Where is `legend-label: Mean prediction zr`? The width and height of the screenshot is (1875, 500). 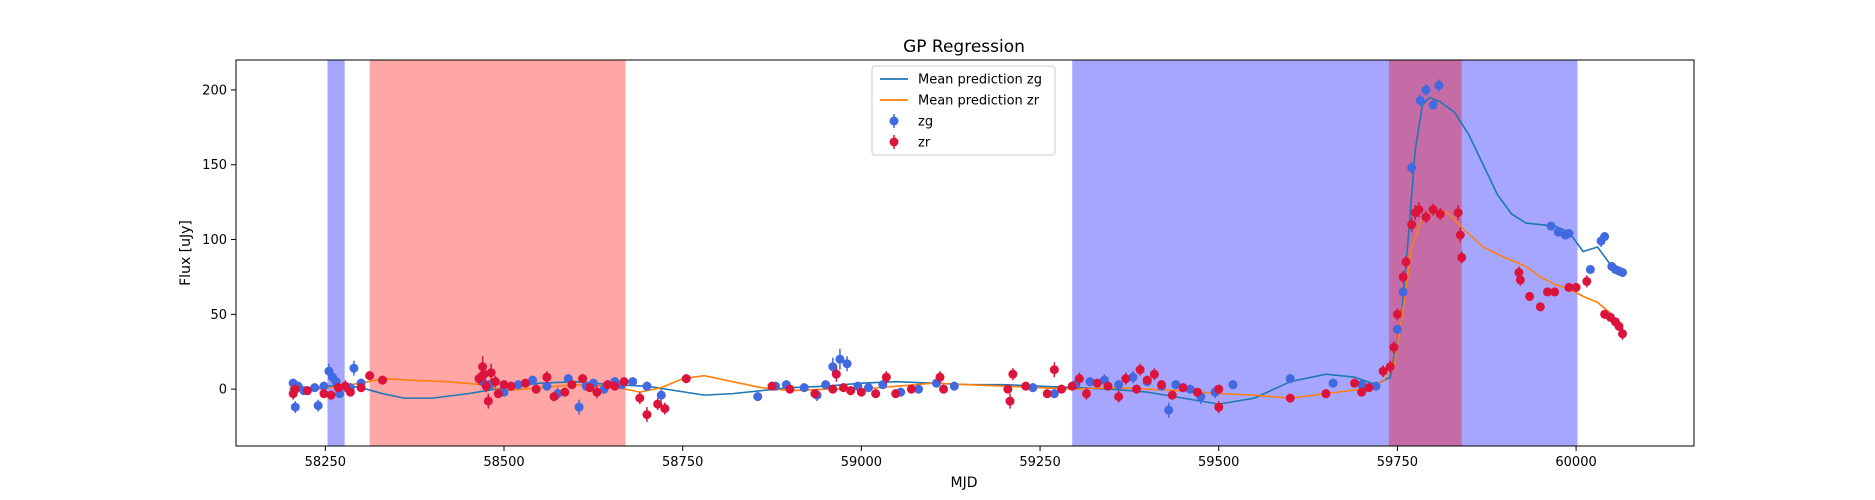
legend-label: Mean prediction zr is located at coordinates (979, 101).